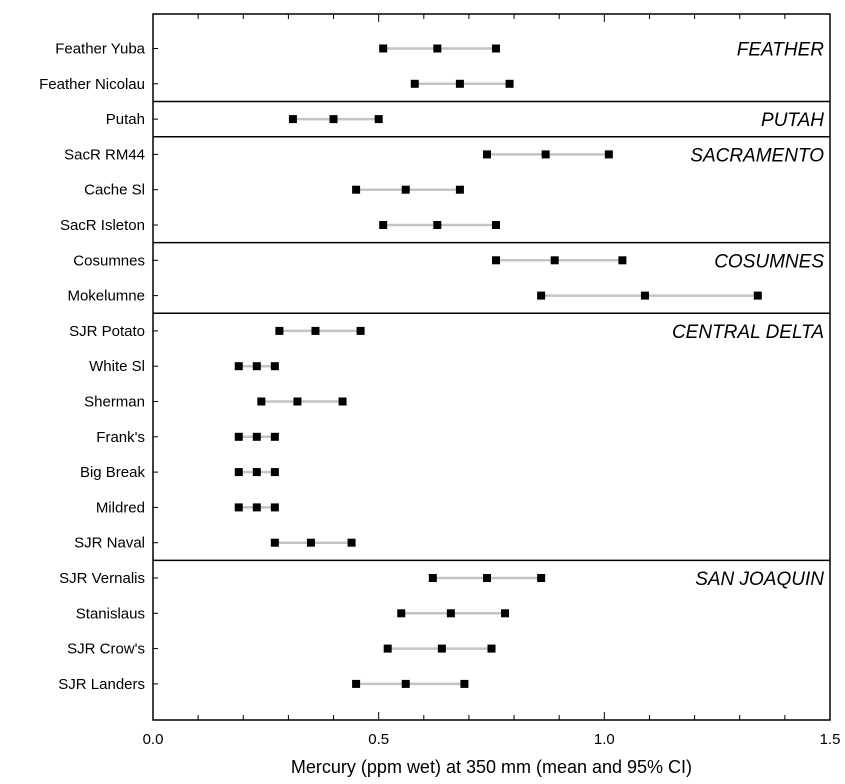 The image size is (845, 784). What do you see at coordinates (106, 296) in the screenshot?
I see `site-label: Mokelumne` at bounding box center [106, 296].